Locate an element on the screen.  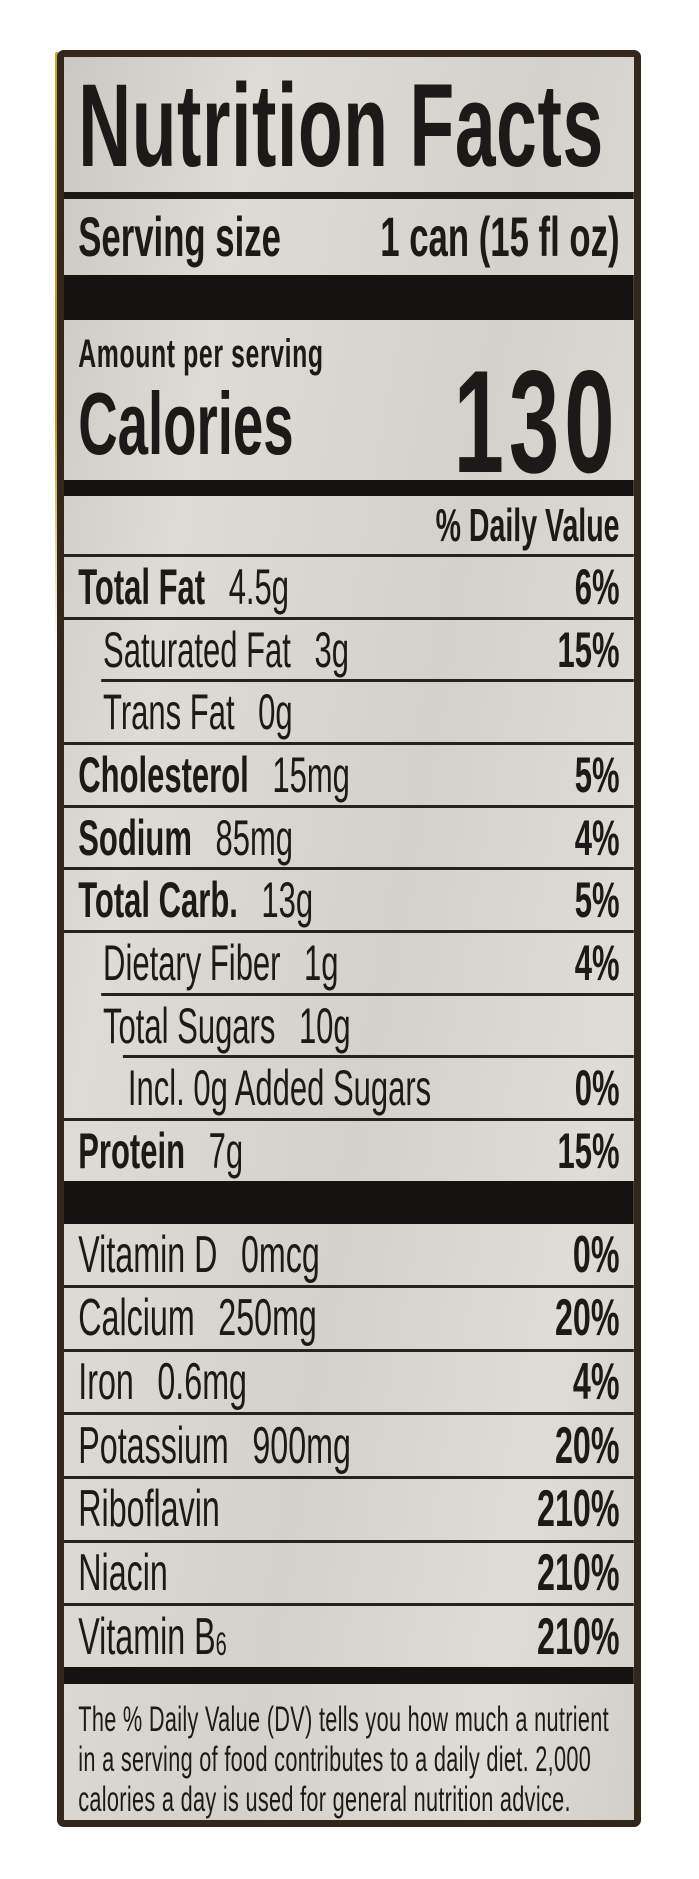
nutrient-amount: 0.6mg is located at coordinates (202, 1382).